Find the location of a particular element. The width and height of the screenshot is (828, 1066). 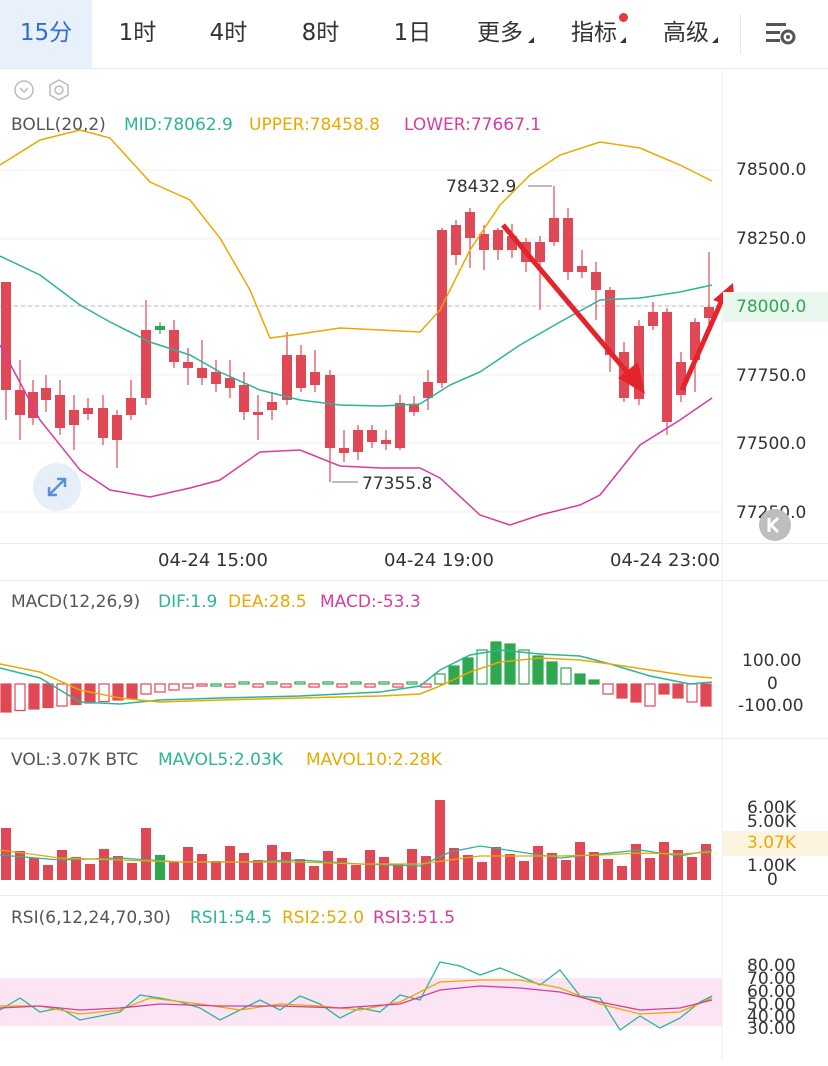

gear-icon is located at coordinates (60, 90).